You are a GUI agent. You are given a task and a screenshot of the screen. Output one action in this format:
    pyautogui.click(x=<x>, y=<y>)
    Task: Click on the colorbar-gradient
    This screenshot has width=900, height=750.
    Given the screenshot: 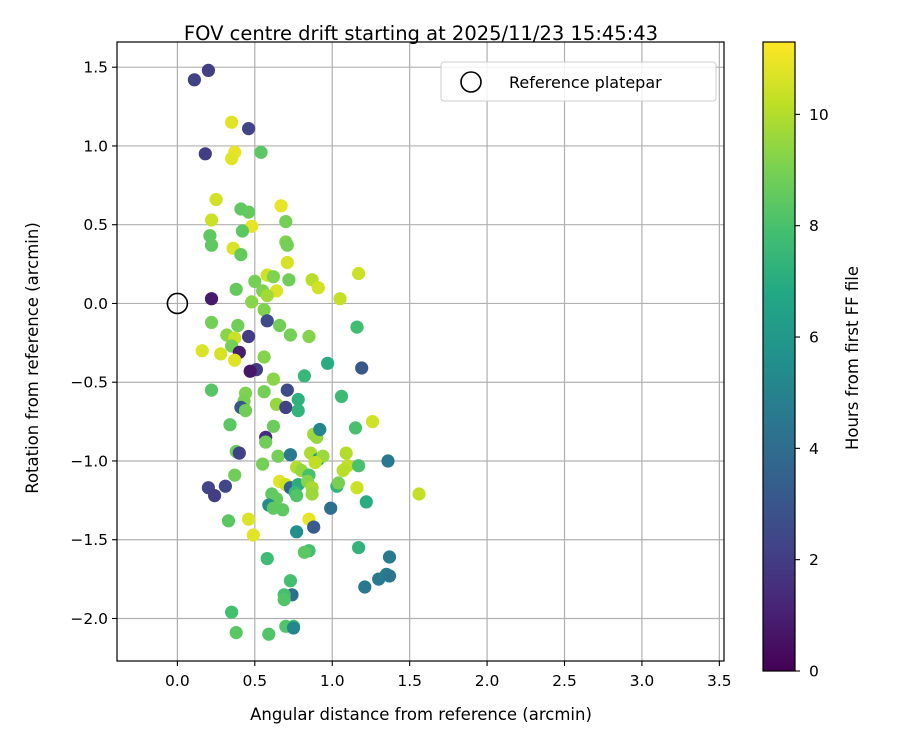 What is the action you would take?
    pyautogui.click(x=779, y=356)
    